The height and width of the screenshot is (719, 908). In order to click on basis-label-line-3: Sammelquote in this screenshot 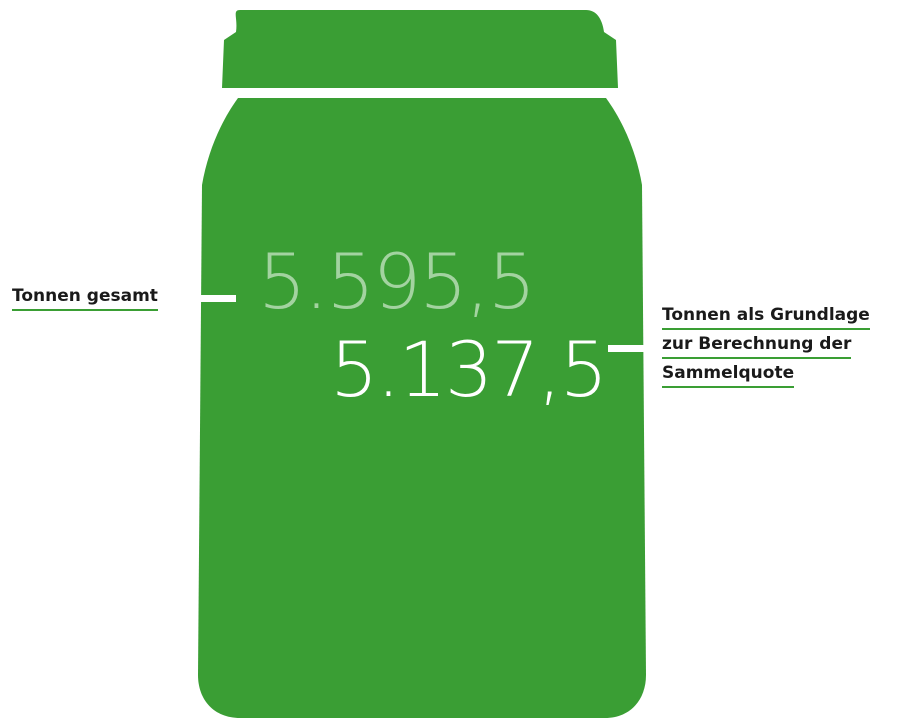, I will do `click(728, 374)`.